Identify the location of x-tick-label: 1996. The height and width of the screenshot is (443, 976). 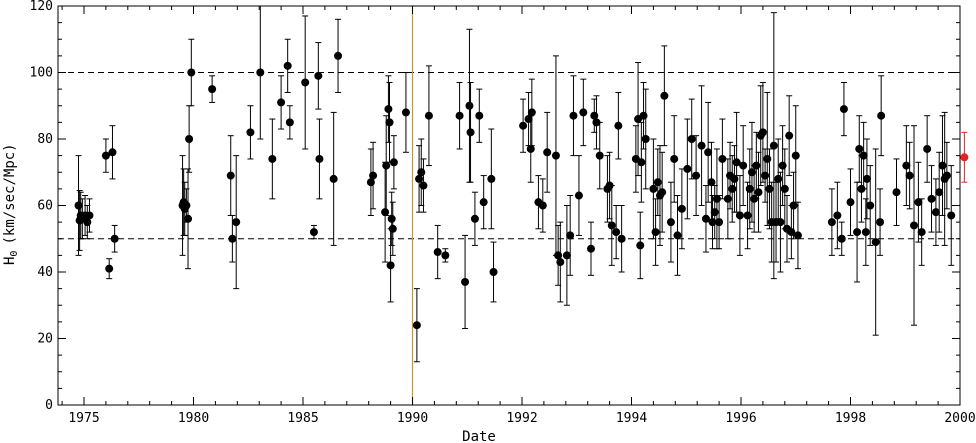
(740, 418).